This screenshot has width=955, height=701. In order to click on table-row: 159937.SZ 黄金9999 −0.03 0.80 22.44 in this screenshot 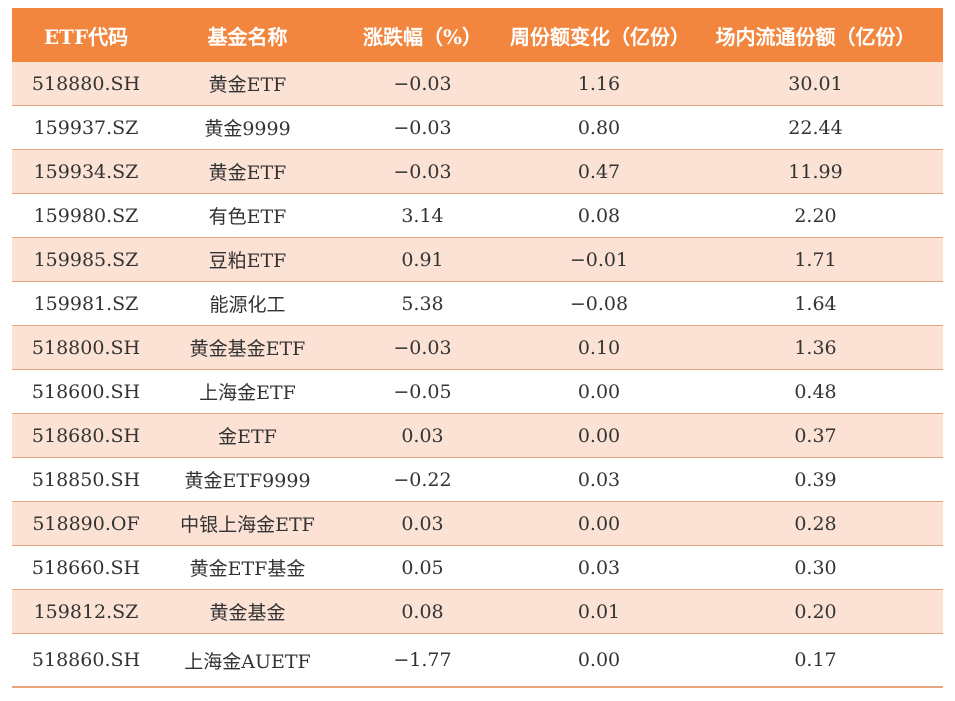, I will do `click(477, 127)`.